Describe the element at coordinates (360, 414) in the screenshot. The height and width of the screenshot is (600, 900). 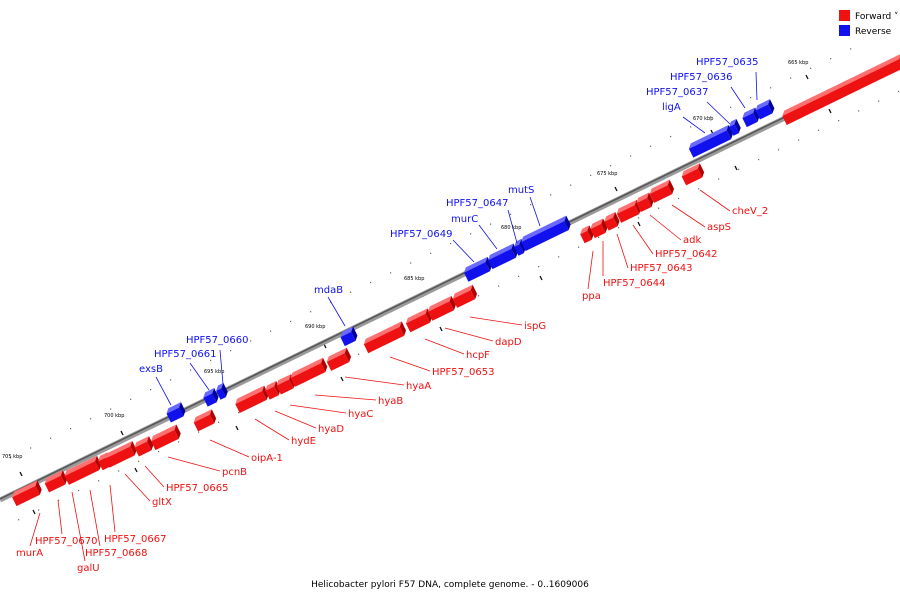
I see `gene-label-hyaC: hyaC` at that location.